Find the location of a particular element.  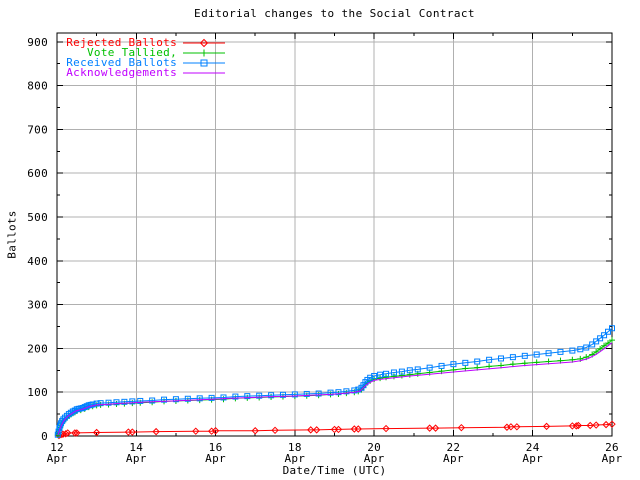

y-tick-labels: 0 100 200 300 400 500 600 700 800 900 is located at coordinates (37, 239).